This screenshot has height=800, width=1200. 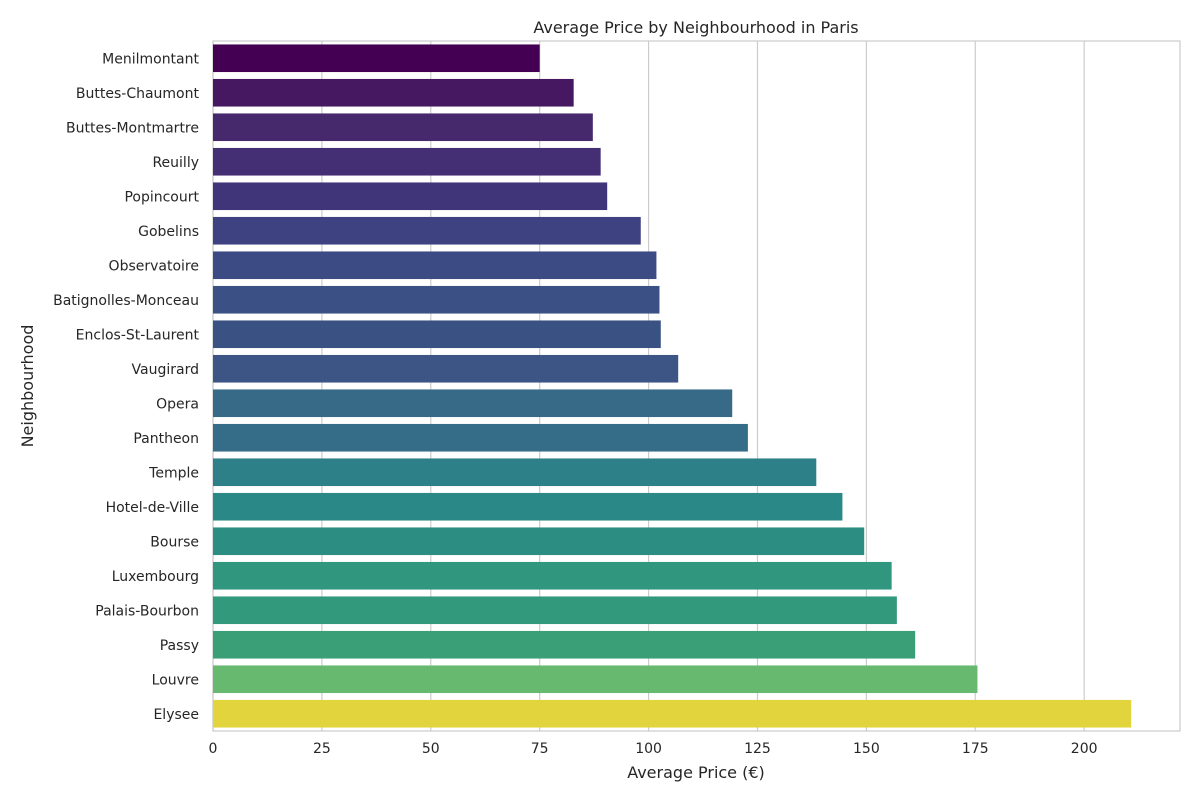 What do you see at coordinates (595, 679) in the screenshot?
I see `bar-louvre` at bounding box center [595, 679].